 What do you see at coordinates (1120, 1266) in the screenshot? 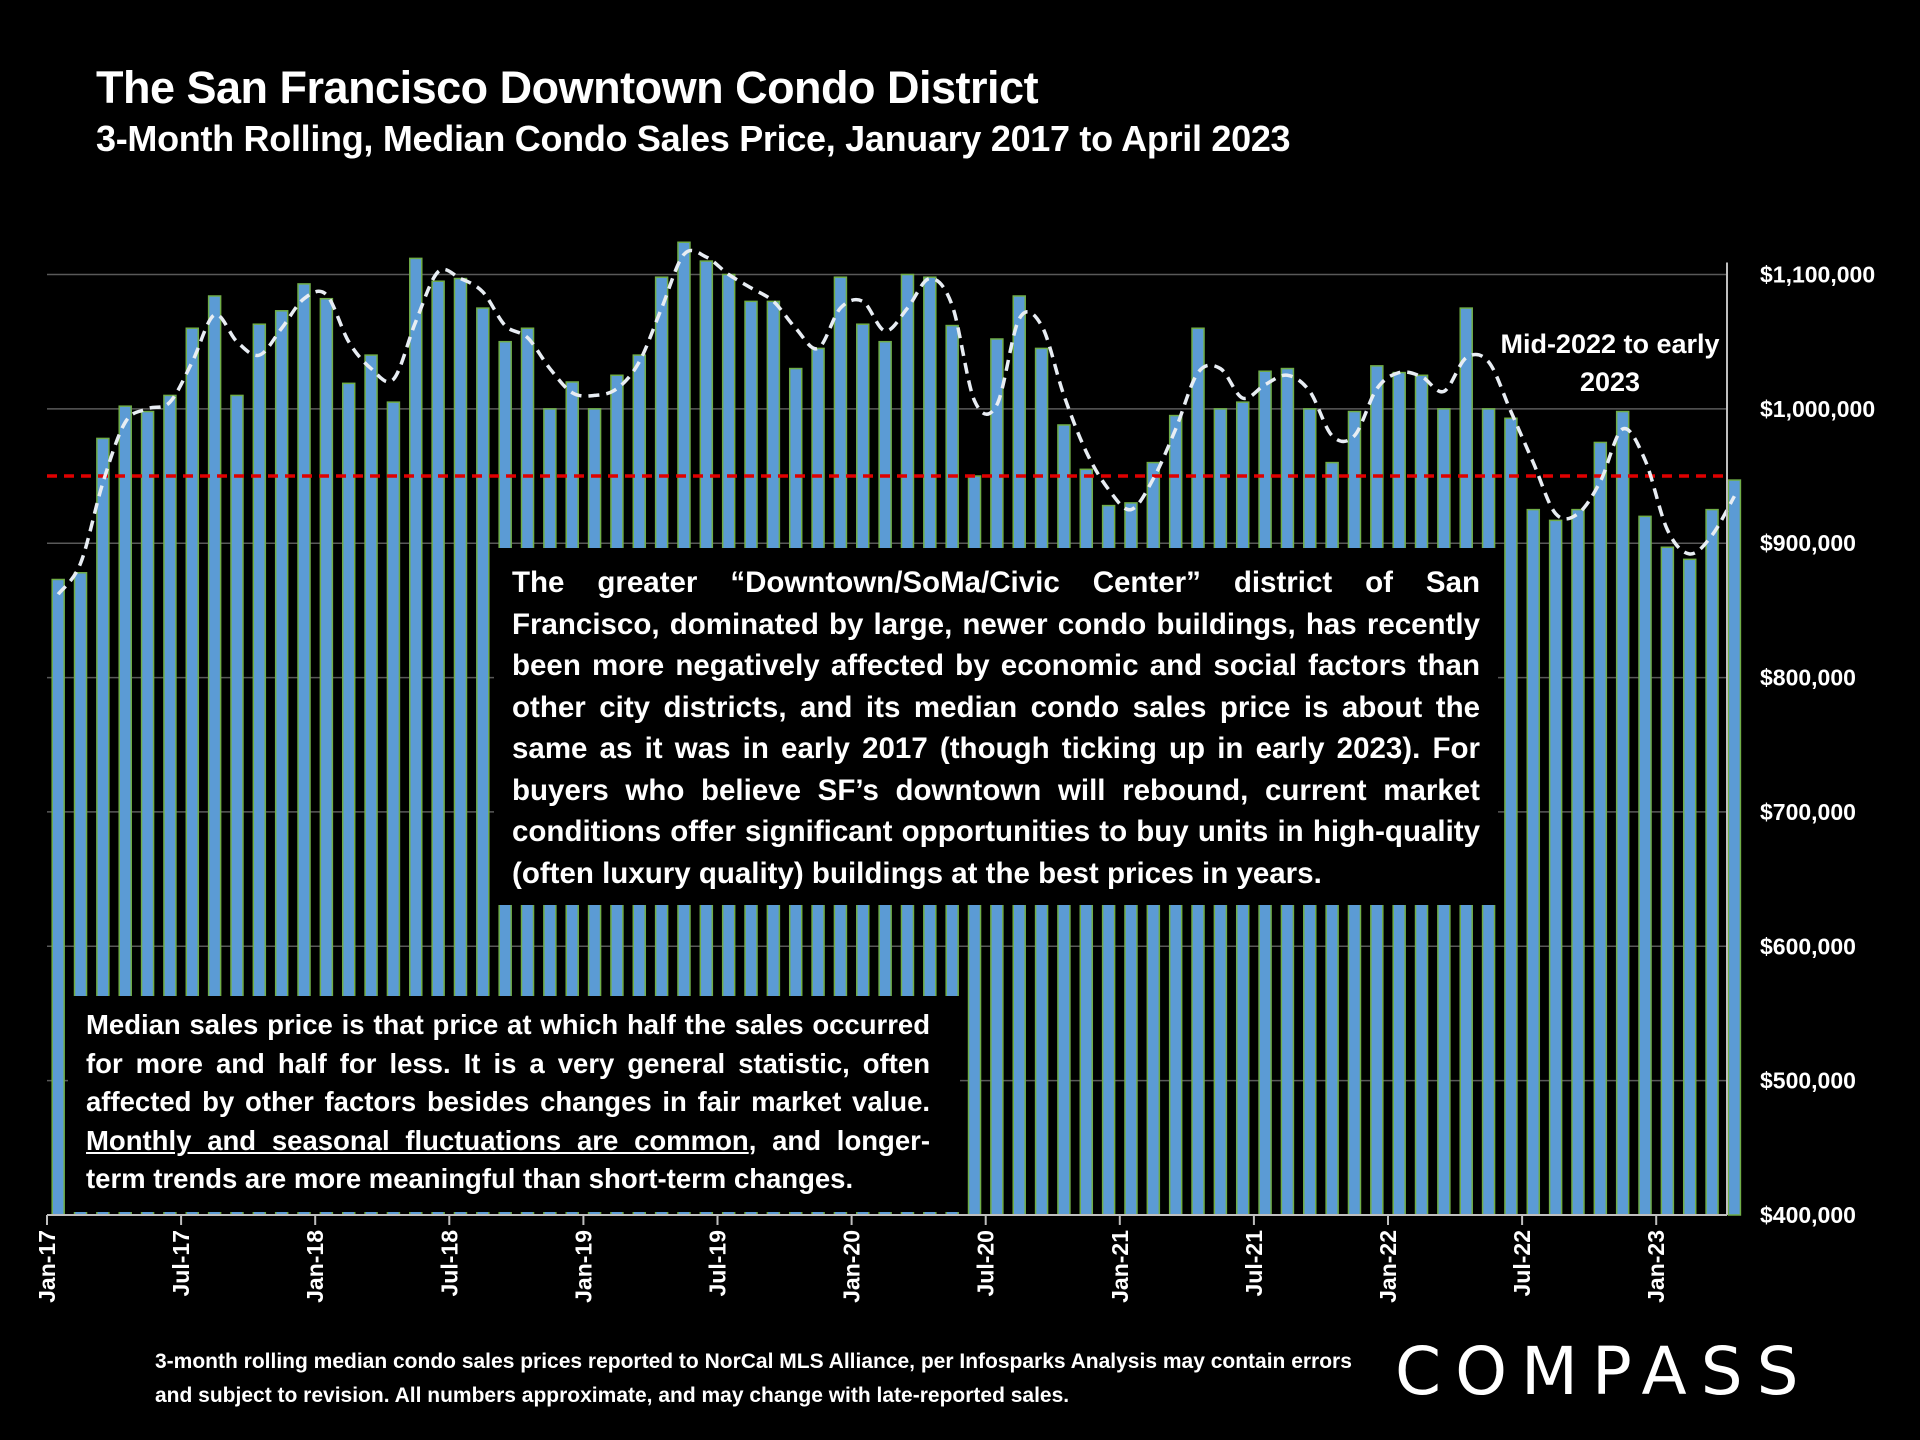
I see `x-tick-label: Jan-21` at bounding box center [1120, 1266].